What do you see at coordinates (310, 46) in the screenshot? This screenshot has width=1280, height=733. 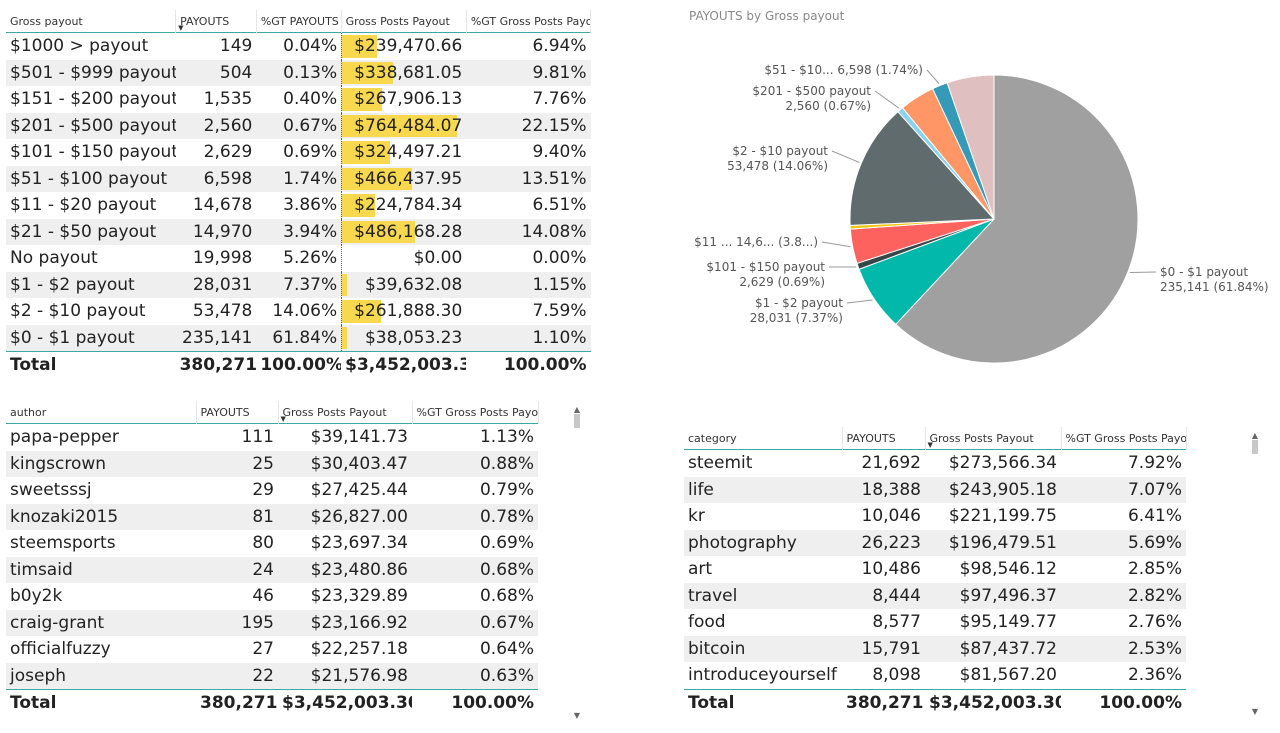 I see `pct-payouts-value: 0.04%` at bounding box center [310, 46].